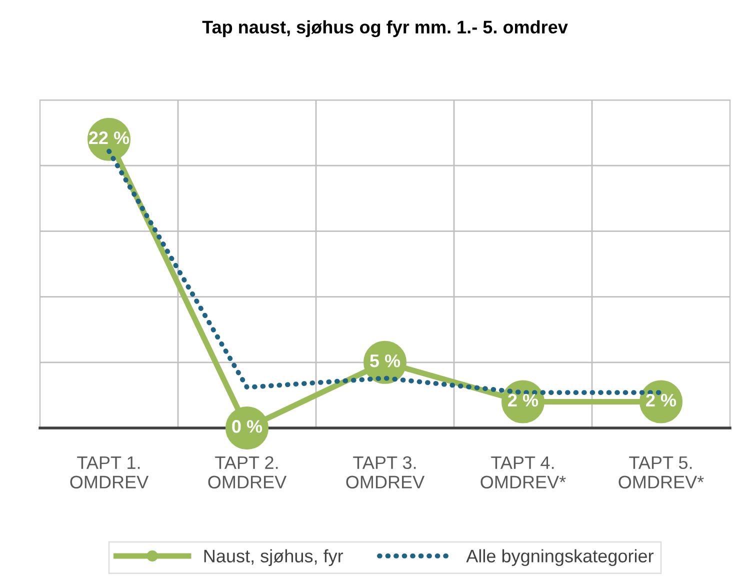  Describe the element at coordinates (247, 426) in the screenshot. I see `data-label: 0 %` at that location.